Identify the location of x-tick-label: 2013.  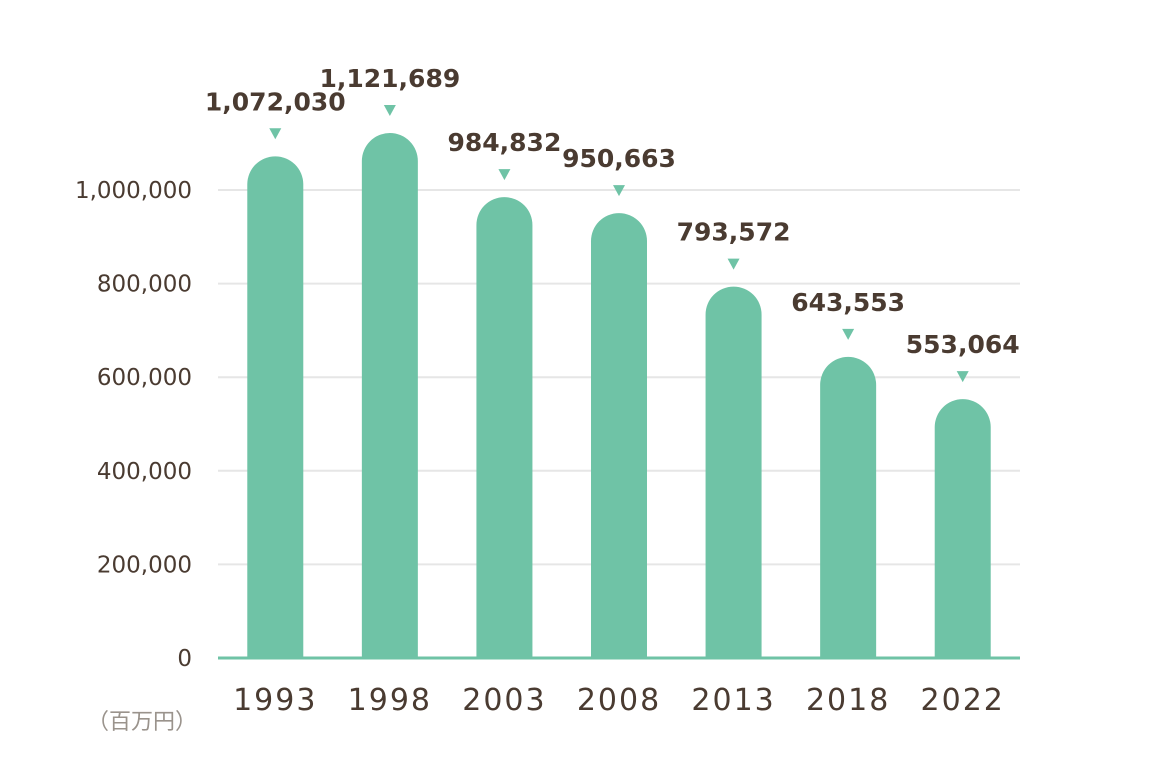
(733, 700).